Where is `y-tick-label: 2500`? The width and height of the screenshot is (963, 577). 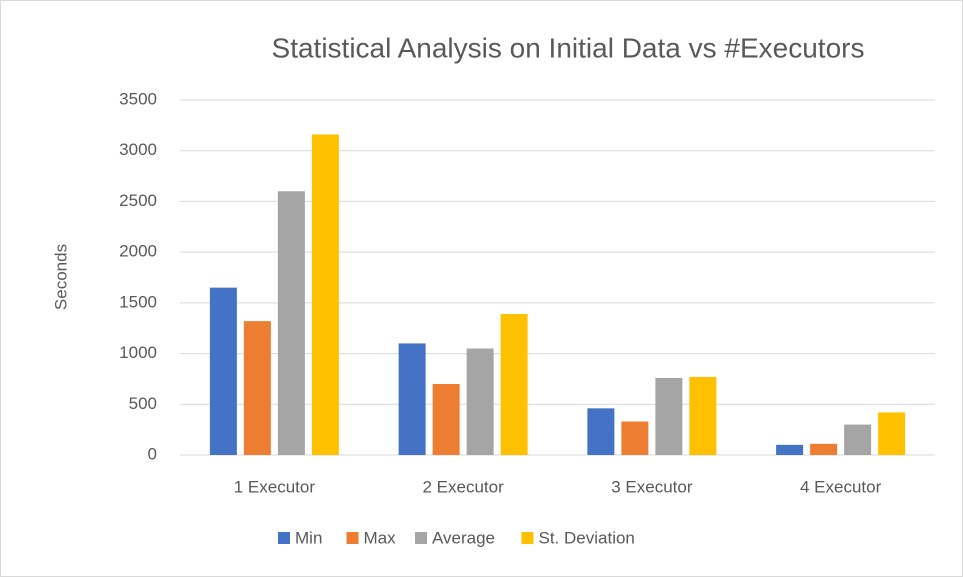 y-tick-label: 2500 is located at coordinates (138, 200).